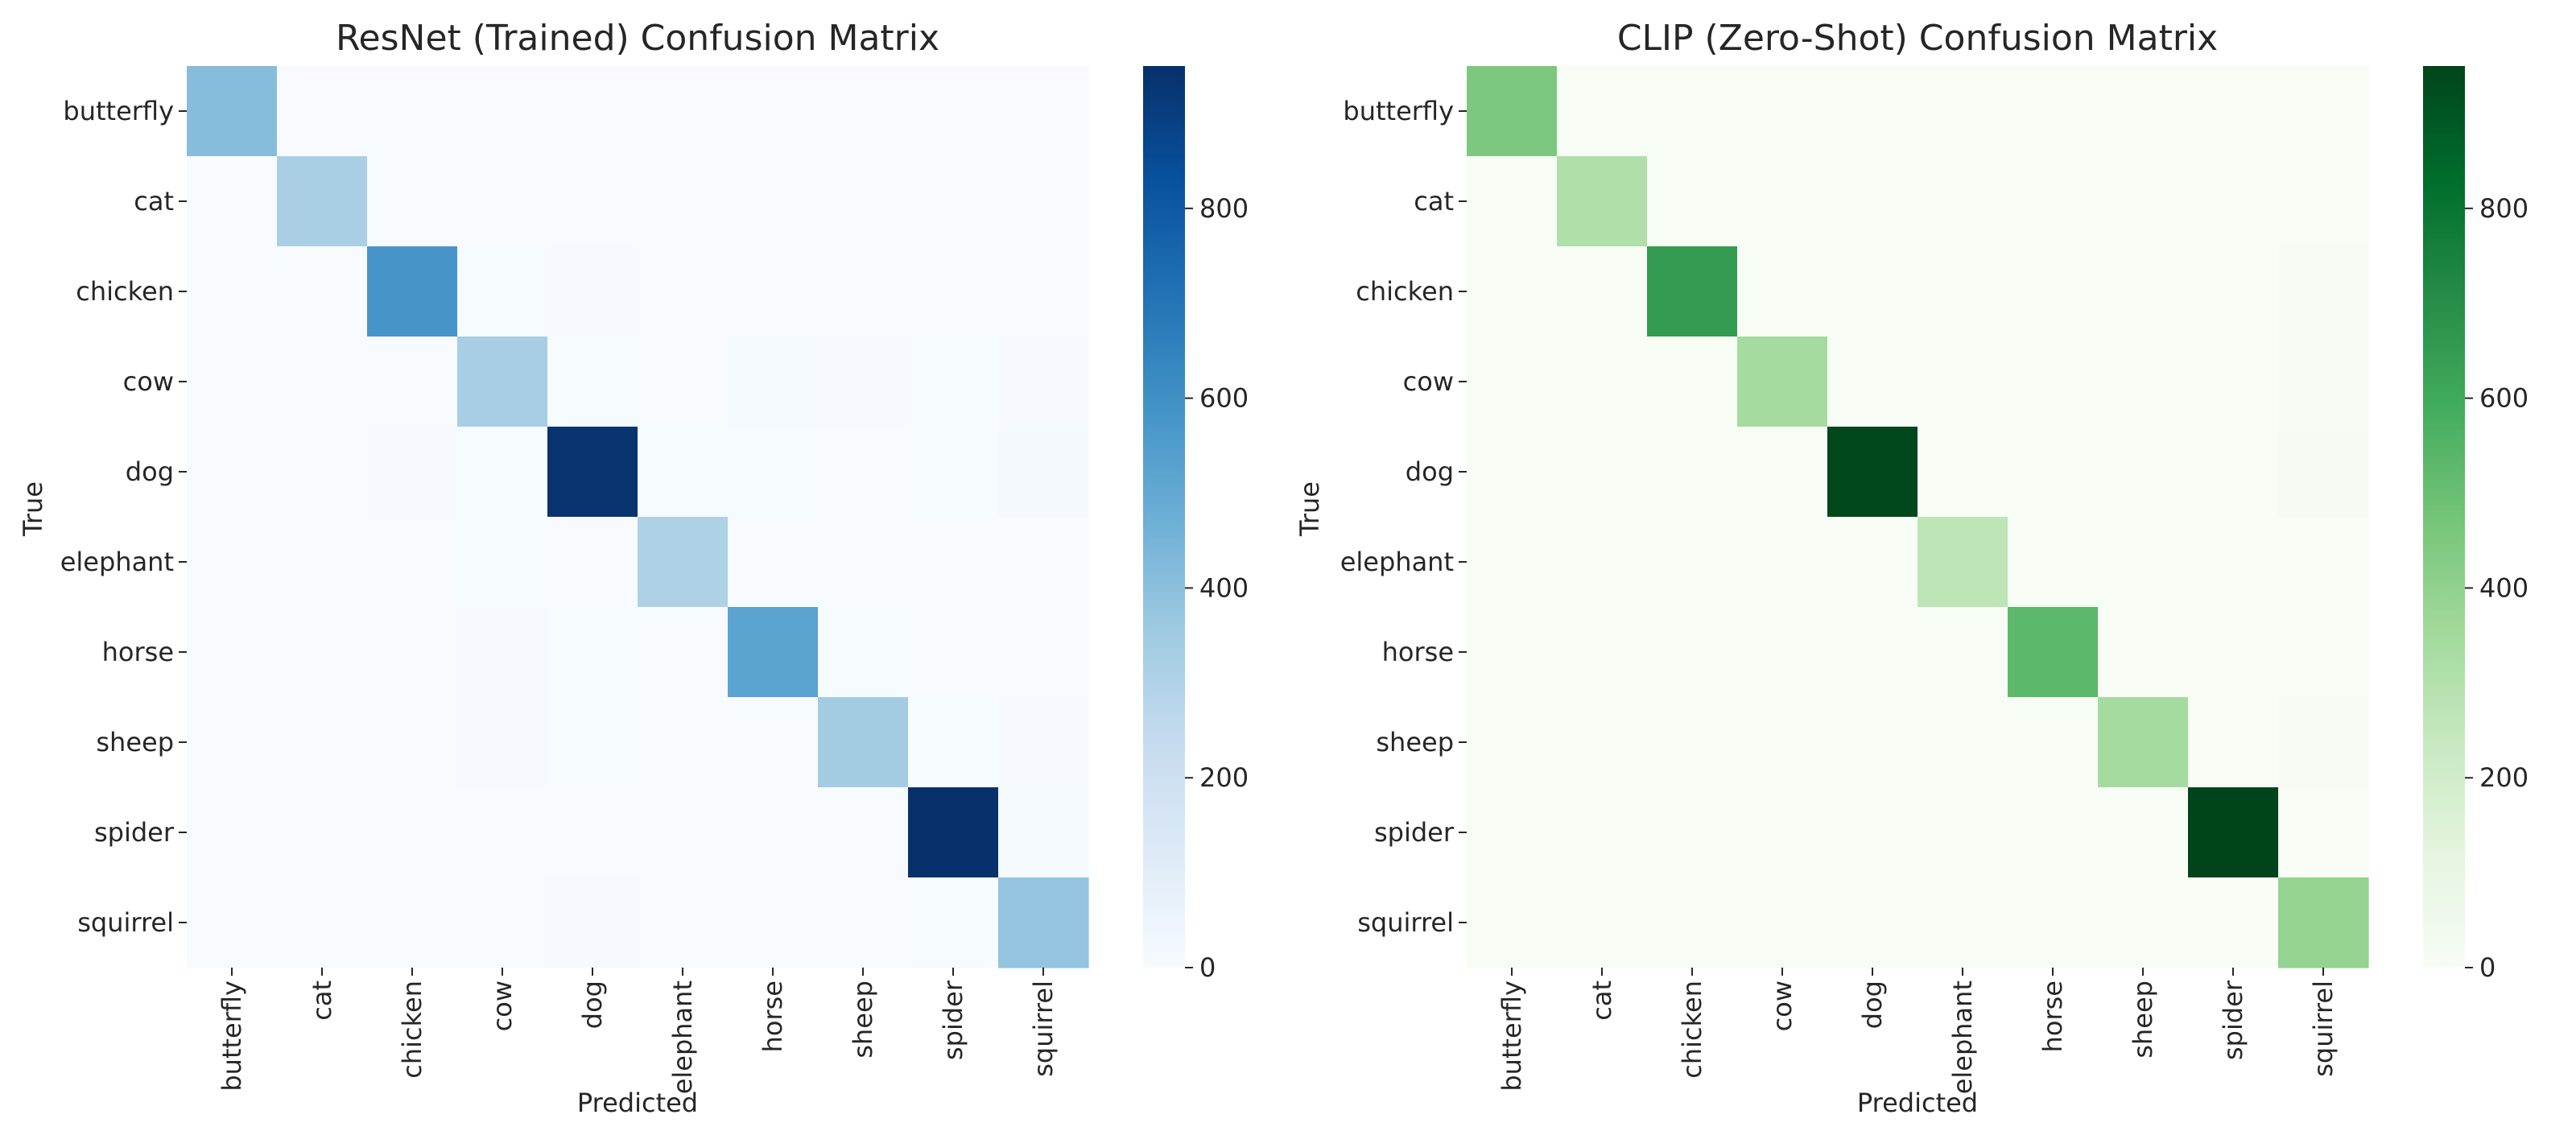  Describe the element at coordinates (154, 201) in the screenshot. I see `y-tick-label: cat` at that location.